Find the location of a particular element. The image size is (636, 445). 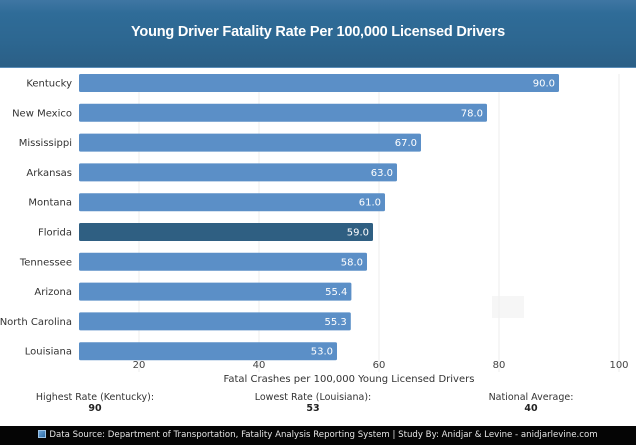

value-label: 58.0 is located at coordinates (352, 262).